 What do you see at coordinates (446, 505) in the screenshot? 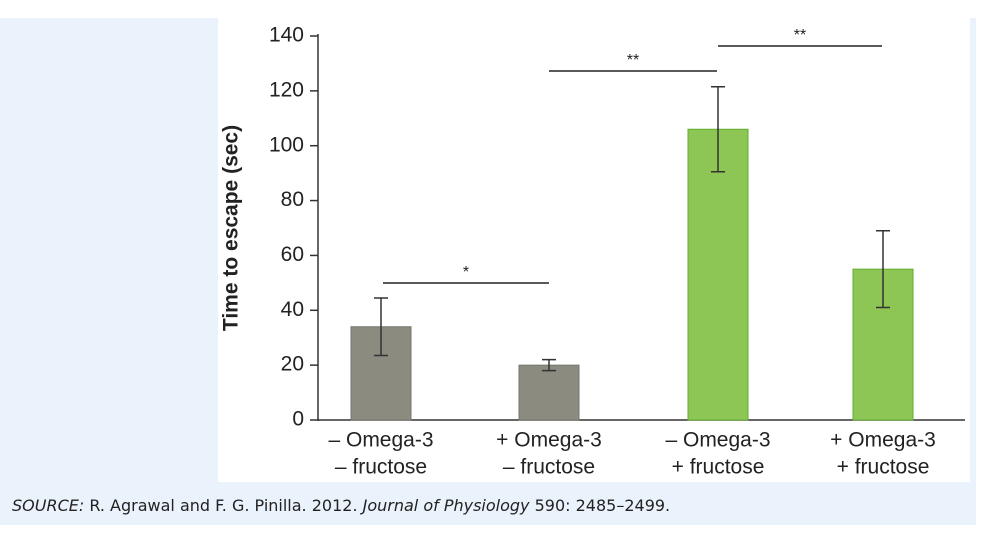
I see `source-journal: Journal of Physiology` at bounding box center [446, 505].